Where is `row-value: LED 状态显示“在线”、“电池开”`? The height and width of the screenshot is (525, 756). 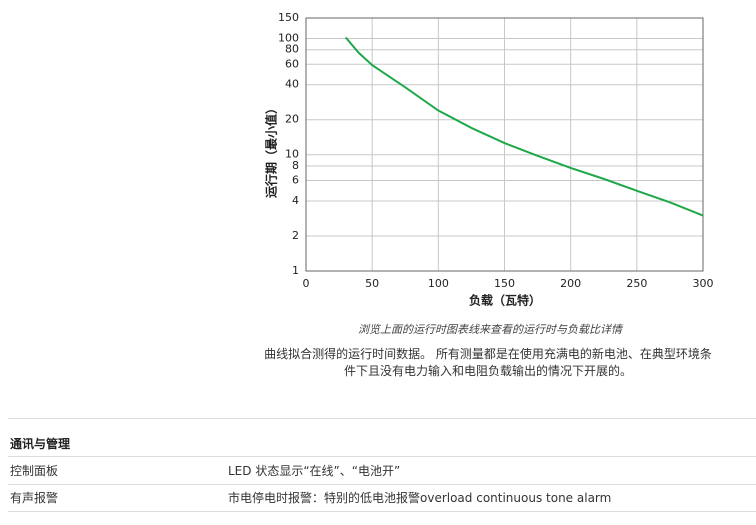 row-value: LED 状态显示“在线”、“电池开” is located at coordinates (314, 471).